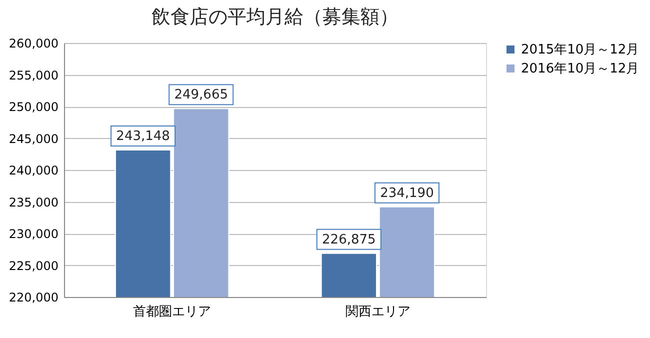  What do you see at coordinates (33, 75) in the screenshot?
I see `y-tick-label: 255,000` at bounding box center [33, 75].